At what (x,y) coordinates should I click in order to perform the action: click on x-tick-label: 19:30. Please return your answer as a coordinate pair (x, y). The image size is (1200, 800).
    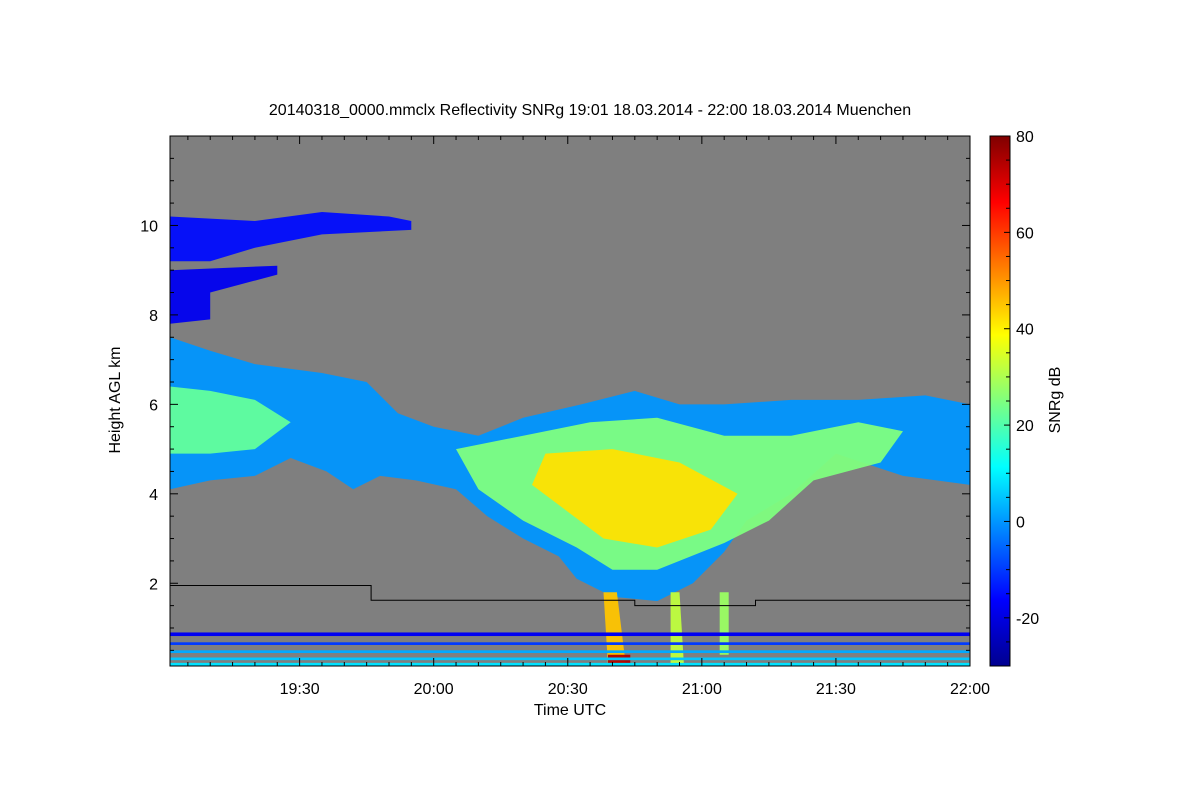
    Looking at the image, I should click on (300, 689).